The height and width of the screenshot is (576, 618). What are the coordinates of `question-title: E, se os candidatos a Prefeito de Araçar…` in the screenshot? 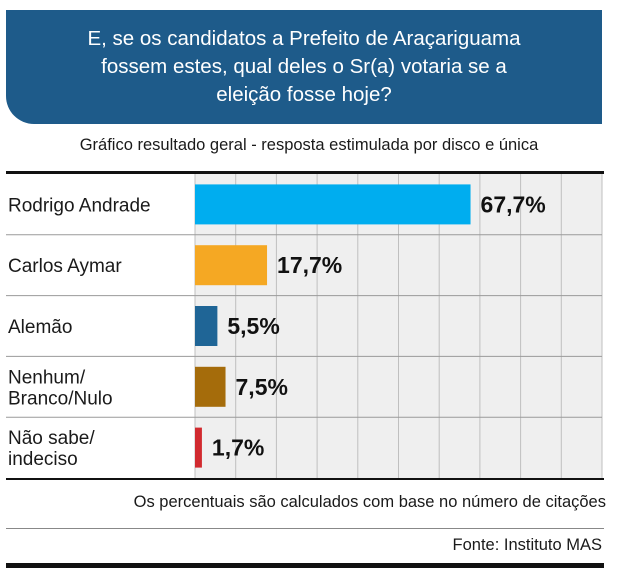 It's located at (304, 66).